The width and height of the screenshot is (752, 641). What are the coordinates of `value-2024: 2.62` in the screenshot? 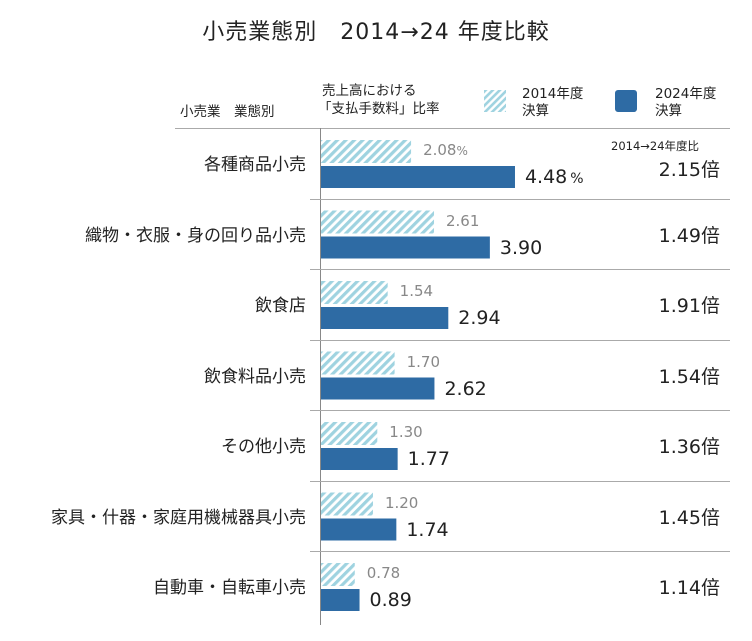 It's located at (465, 388).